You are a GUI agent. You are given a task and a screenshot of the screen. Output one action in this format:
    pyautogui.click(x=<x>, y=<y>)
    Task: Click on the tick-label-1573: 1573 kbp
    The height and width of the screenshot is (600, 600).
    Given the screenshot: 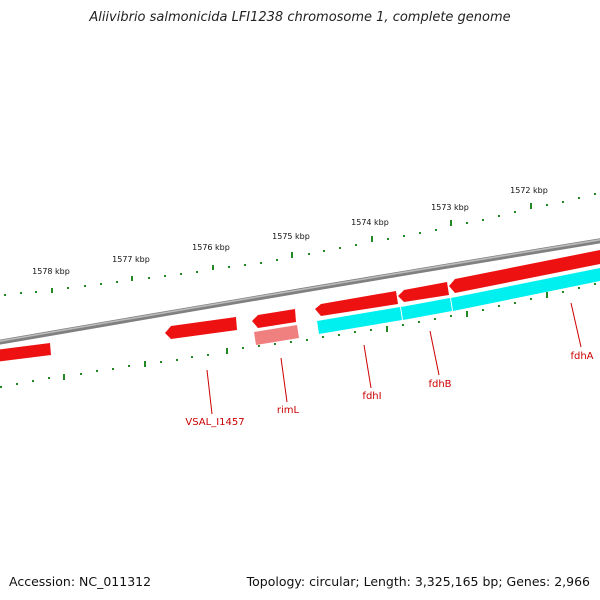 What is the action you would take?
    pyautogui.click(x=450, y=207)
    